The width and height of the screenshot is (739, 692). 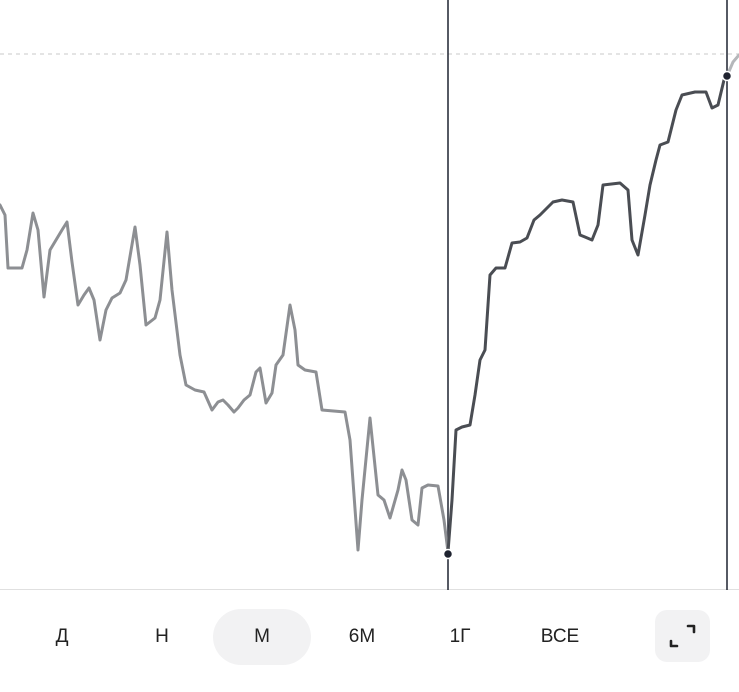 I want to click on period-tabs: Д Н М 6М 1Г ВСЕ, so click(x=369, y=641).